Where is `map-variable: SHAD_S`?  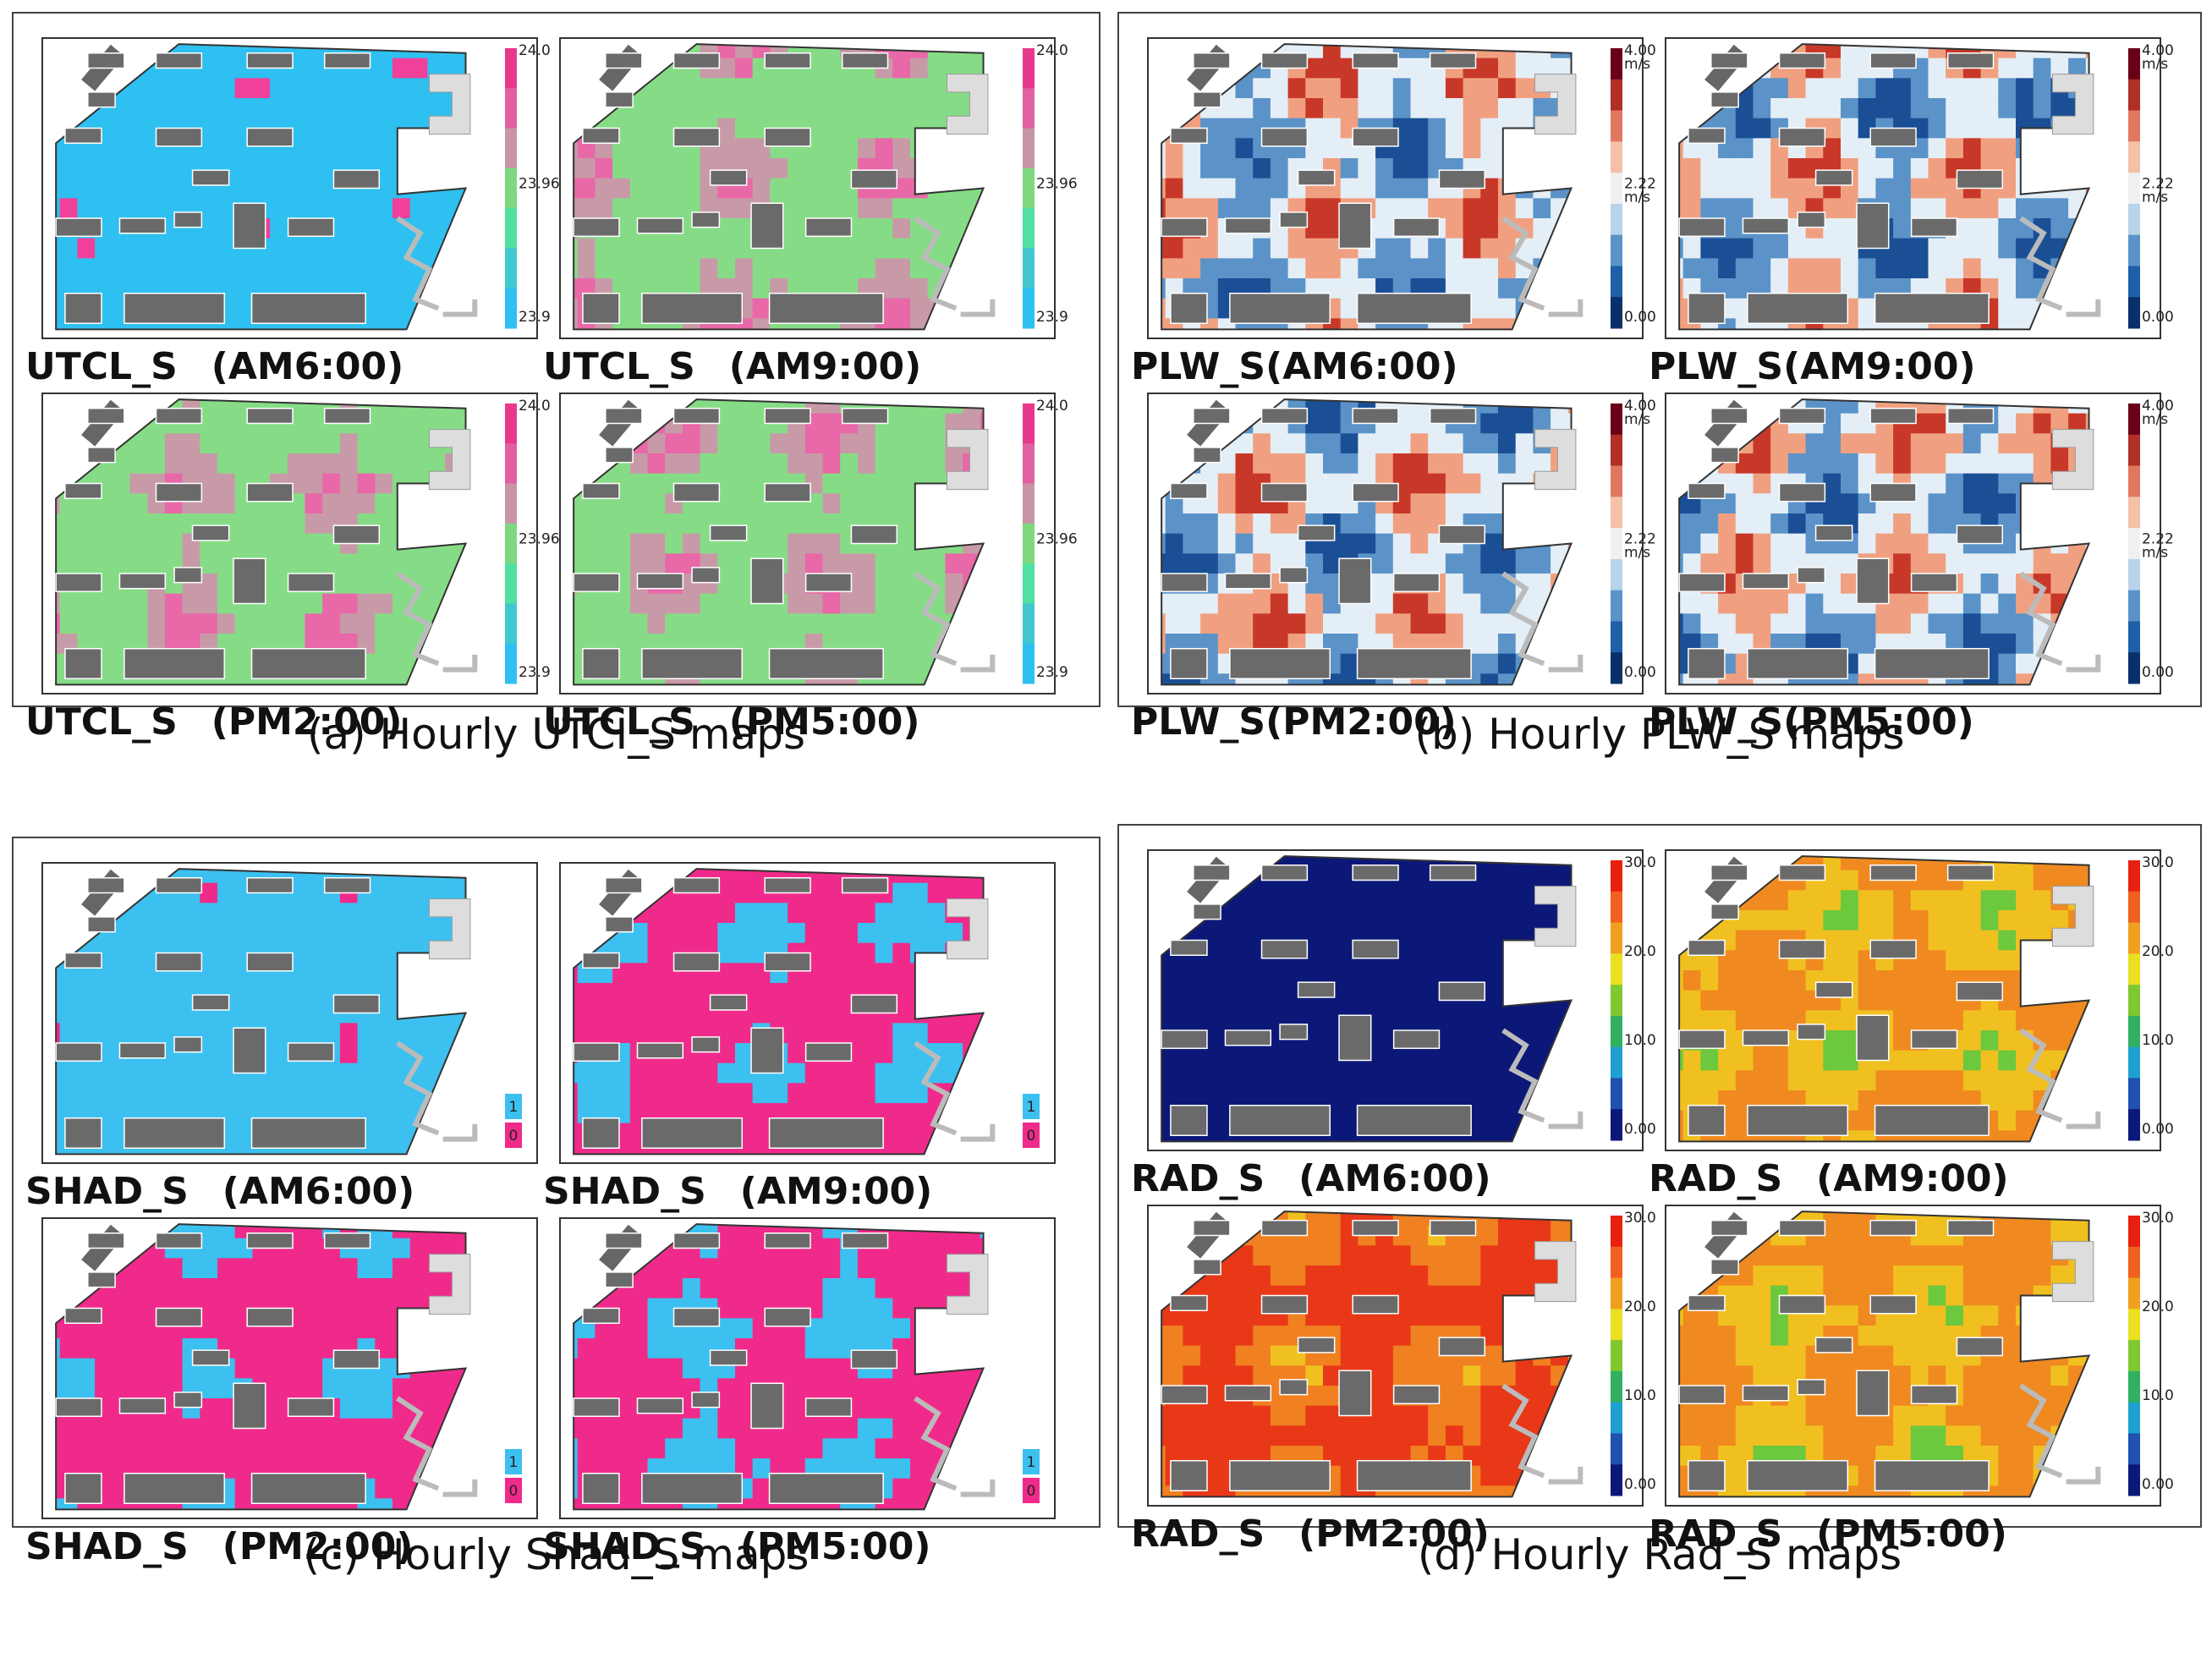 map-variable: SHAD_S is located at coordinates (624, 1192).